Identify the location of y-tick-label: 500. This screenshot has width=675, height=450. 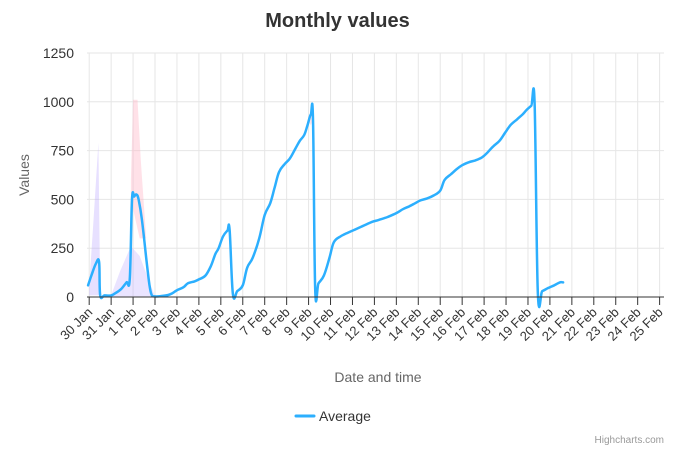
(63, 199).